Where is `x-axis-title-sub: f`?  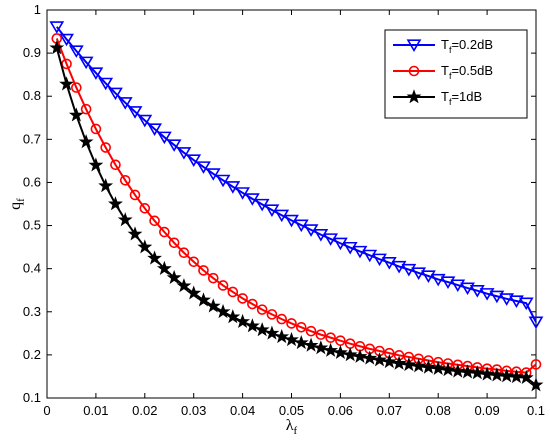
x-axis-title-sub: f is located at coordinates (296, 431).